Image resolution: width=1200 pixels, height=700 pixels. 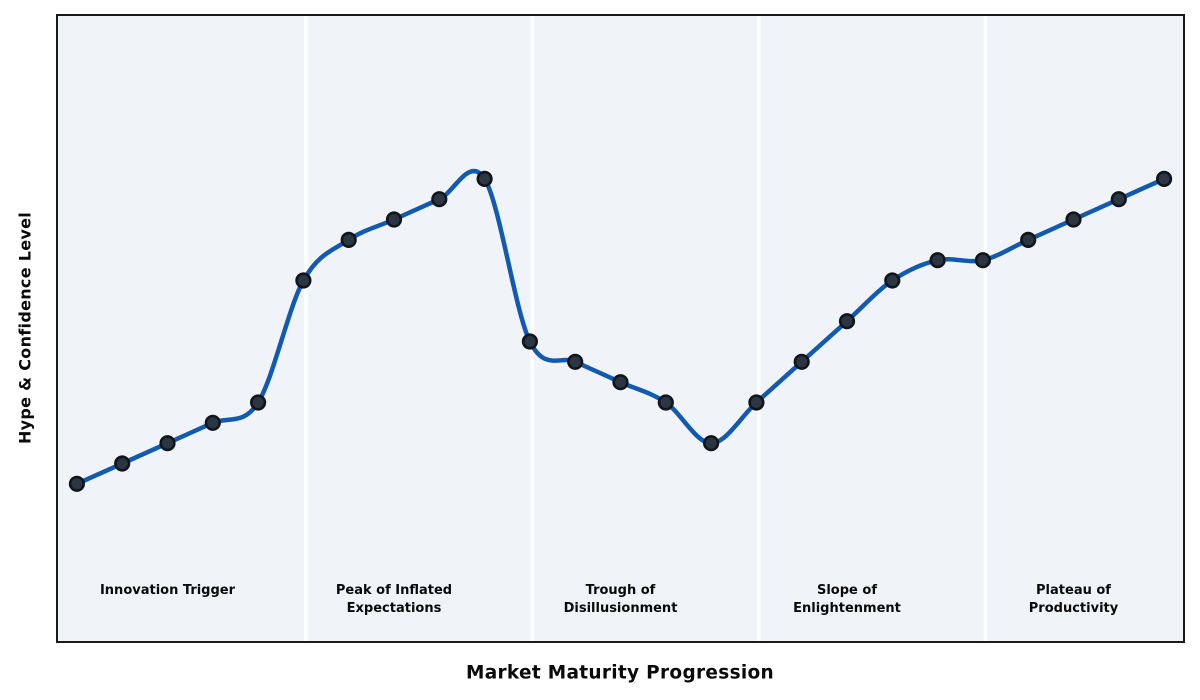 I want to click on y-axis-label: Hype & Confidence Level, so click(x=25, y=328).